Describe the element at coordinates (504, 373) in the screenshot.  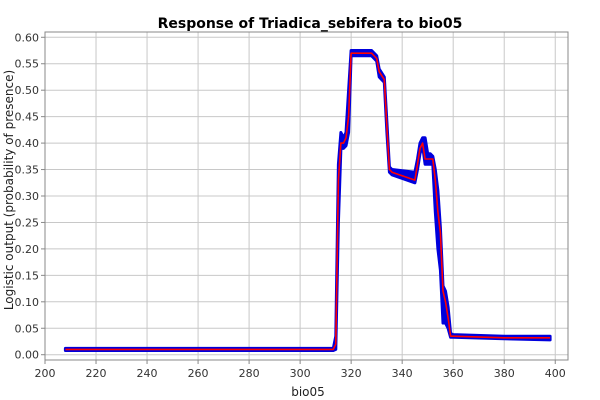
I see `x-tick-label: 380` at that location.